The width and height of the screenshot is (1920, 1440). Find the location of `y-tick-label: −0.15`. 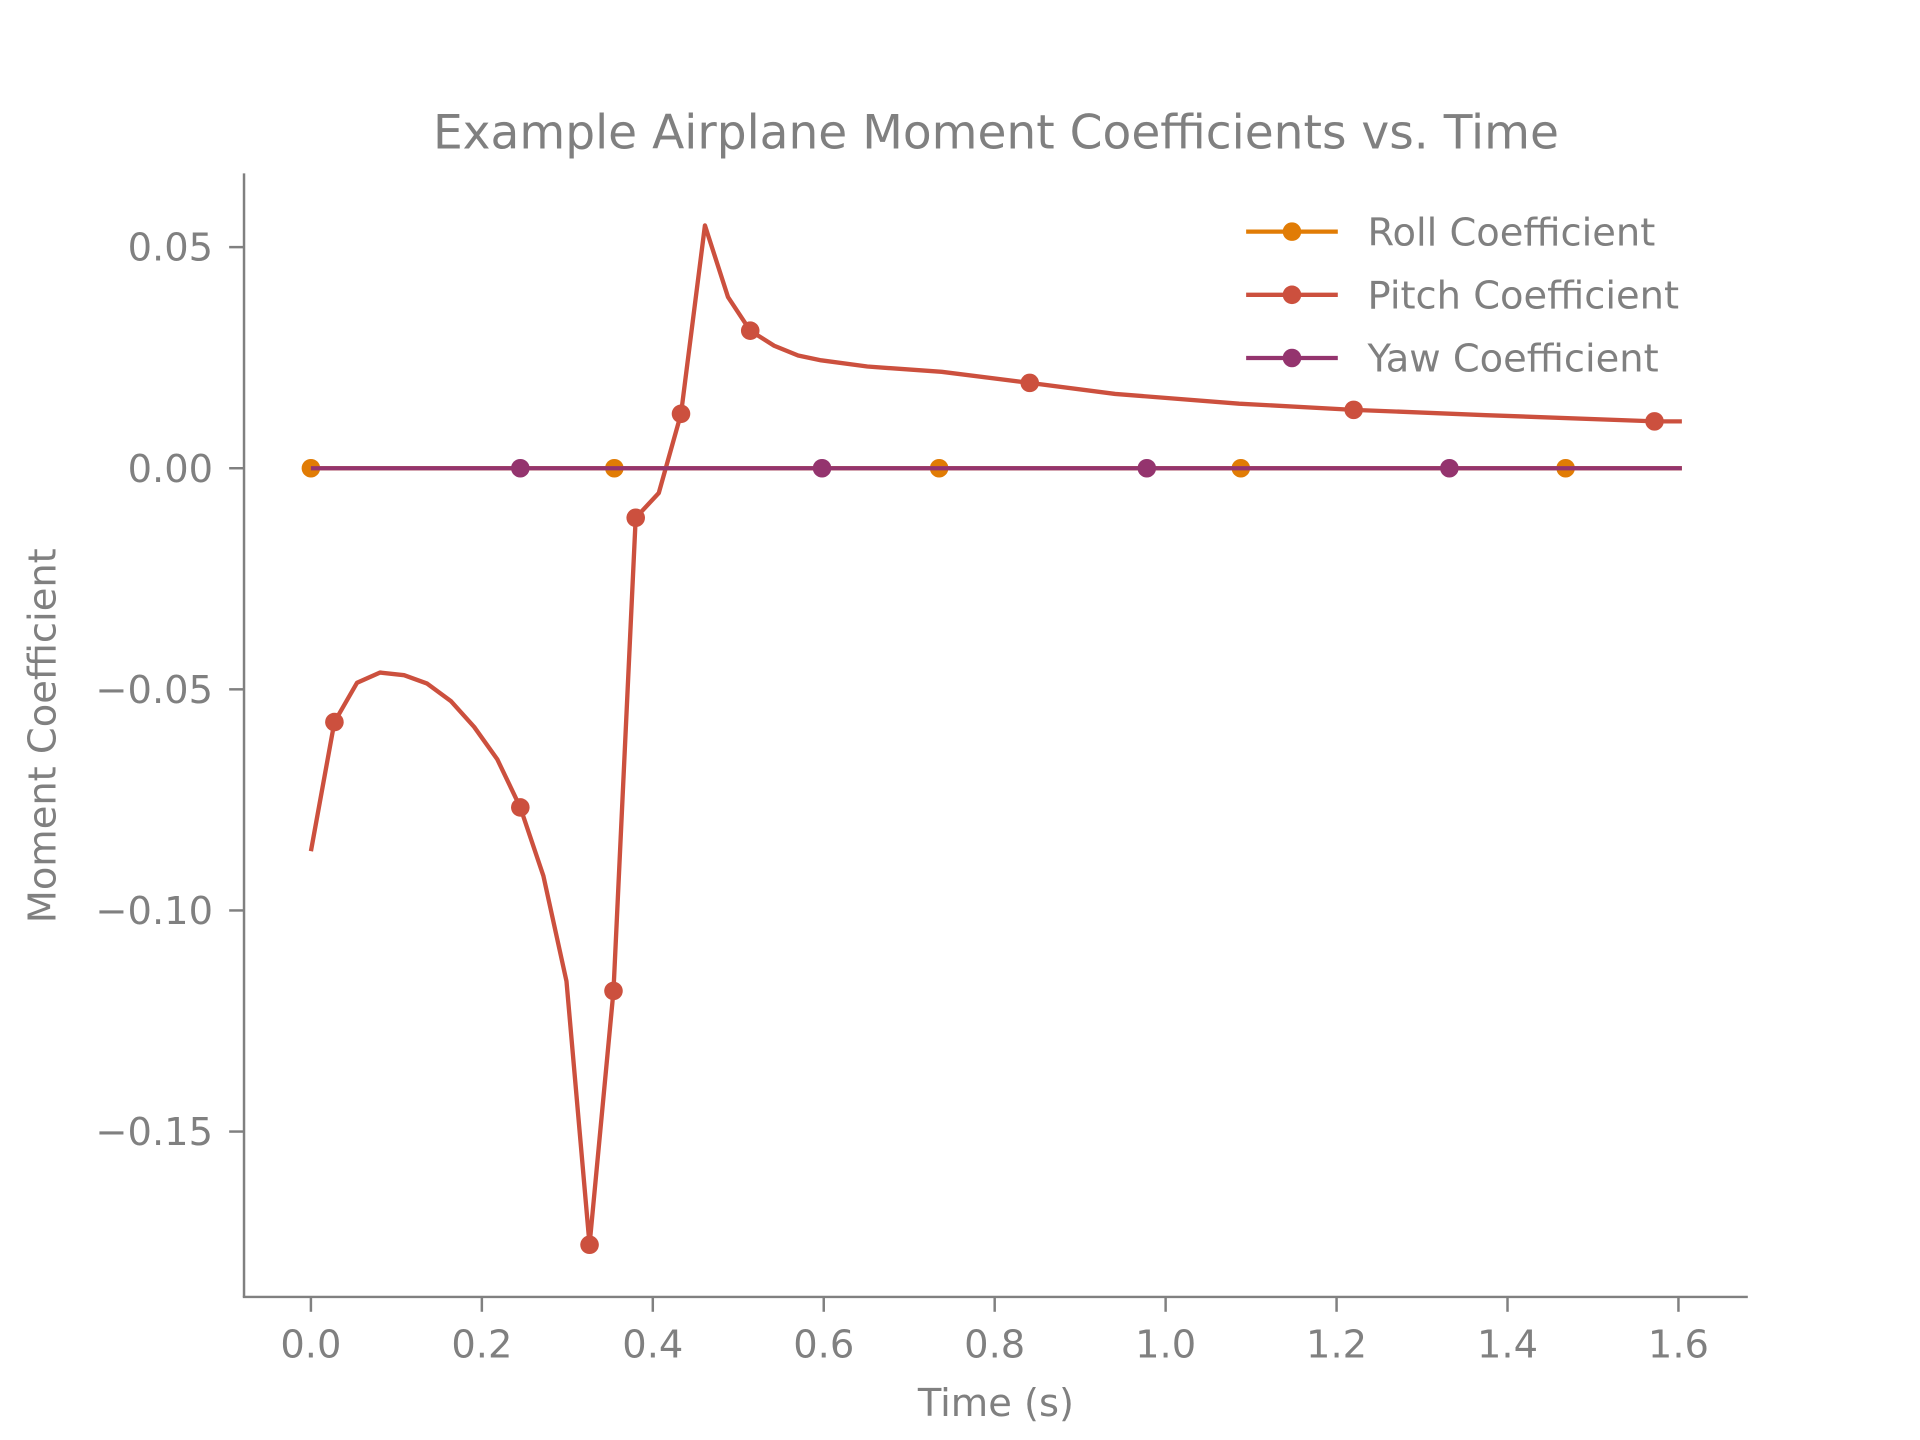

y-tick-label: −0.15 is located at coordinates (154, 1132).